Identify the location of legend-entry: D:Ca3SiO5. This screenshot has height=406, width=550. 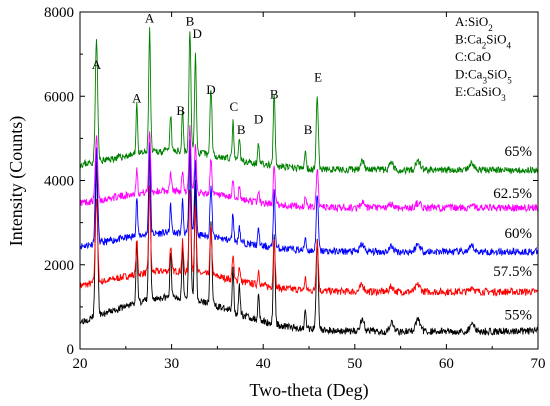
(483, 76).